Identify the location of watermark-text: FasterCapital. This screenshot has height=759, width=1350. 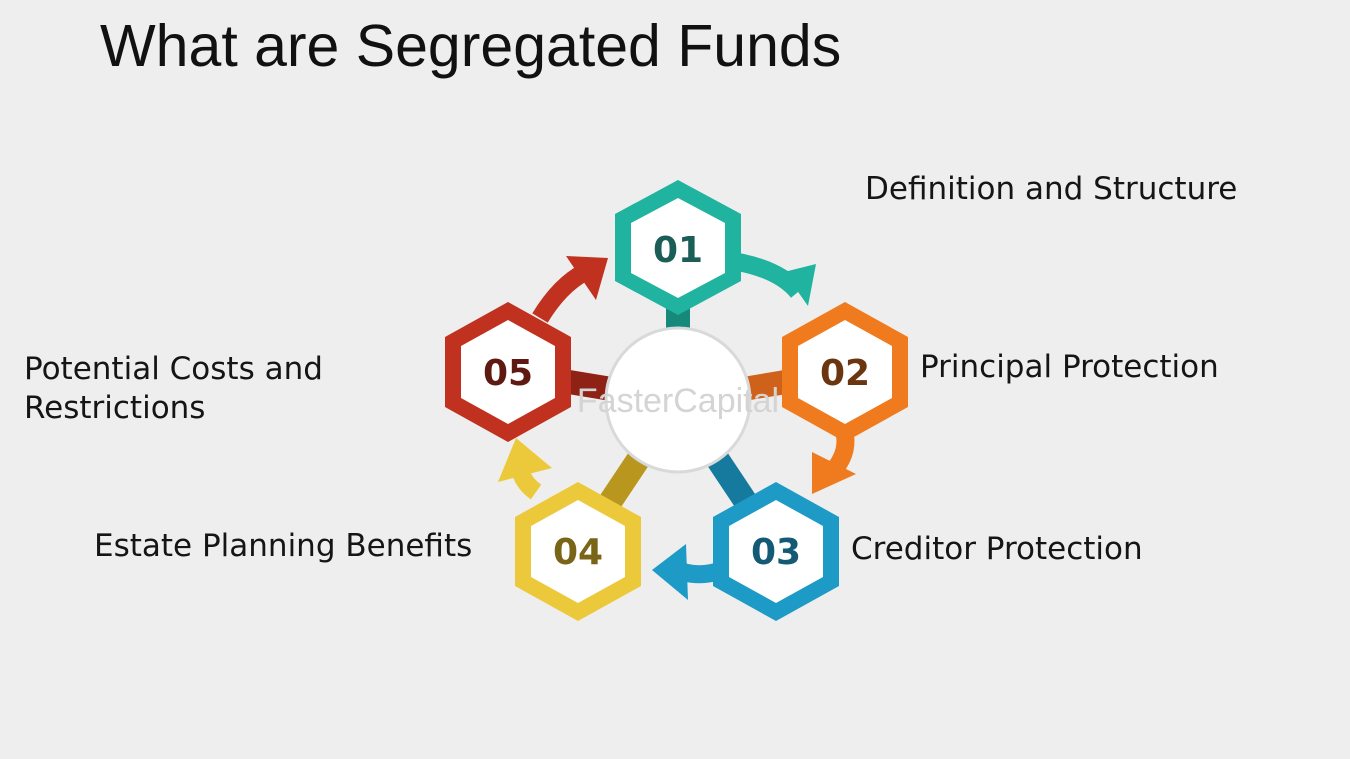
(678, 401).